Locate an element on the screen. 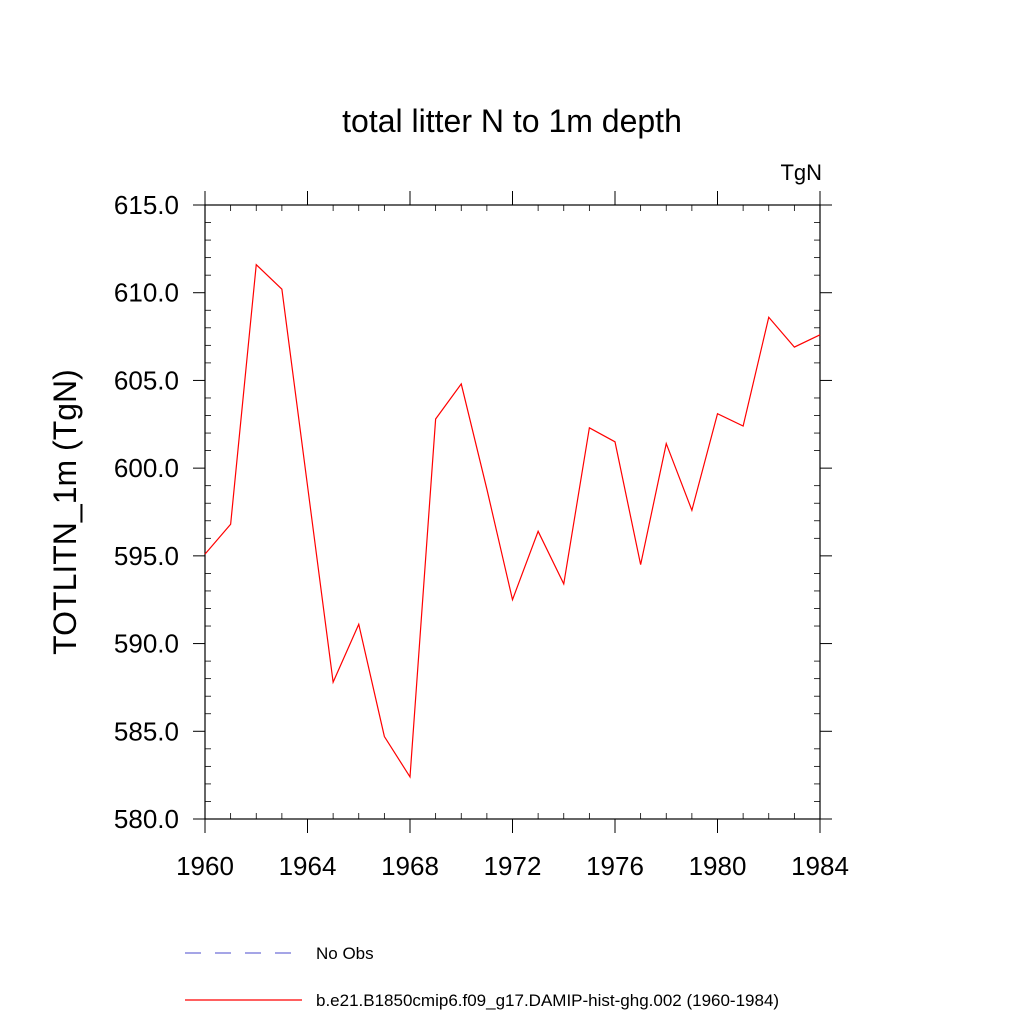 The height and width of the screenshot is (1024, 1024). x-tick-label: 1976 is located at coordinates (615, 866).